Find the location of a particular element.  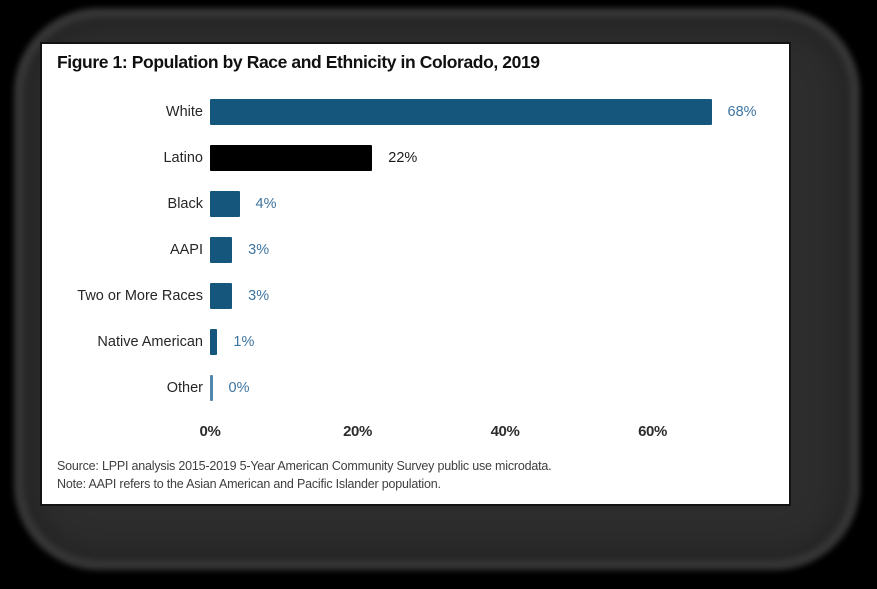

bar-row-other: Other 0% is located at coordinates (415, 388).